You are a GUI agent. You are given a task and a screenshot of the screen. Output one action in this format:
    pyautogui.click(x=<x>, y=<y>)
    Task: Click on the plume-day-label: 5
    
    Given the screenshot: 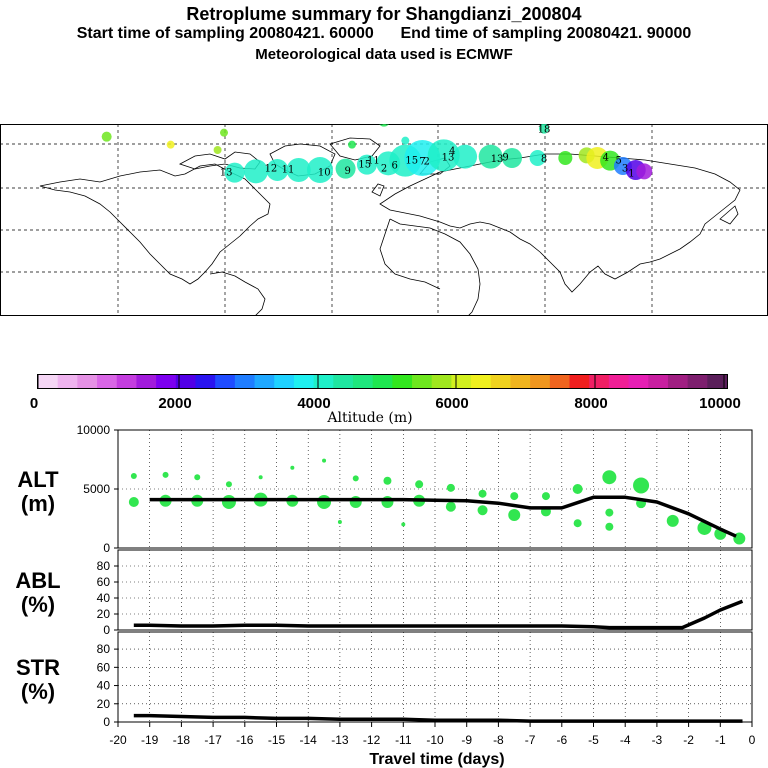 What is the action you would take?
    pyautogui.click(x=618, y=160)
    